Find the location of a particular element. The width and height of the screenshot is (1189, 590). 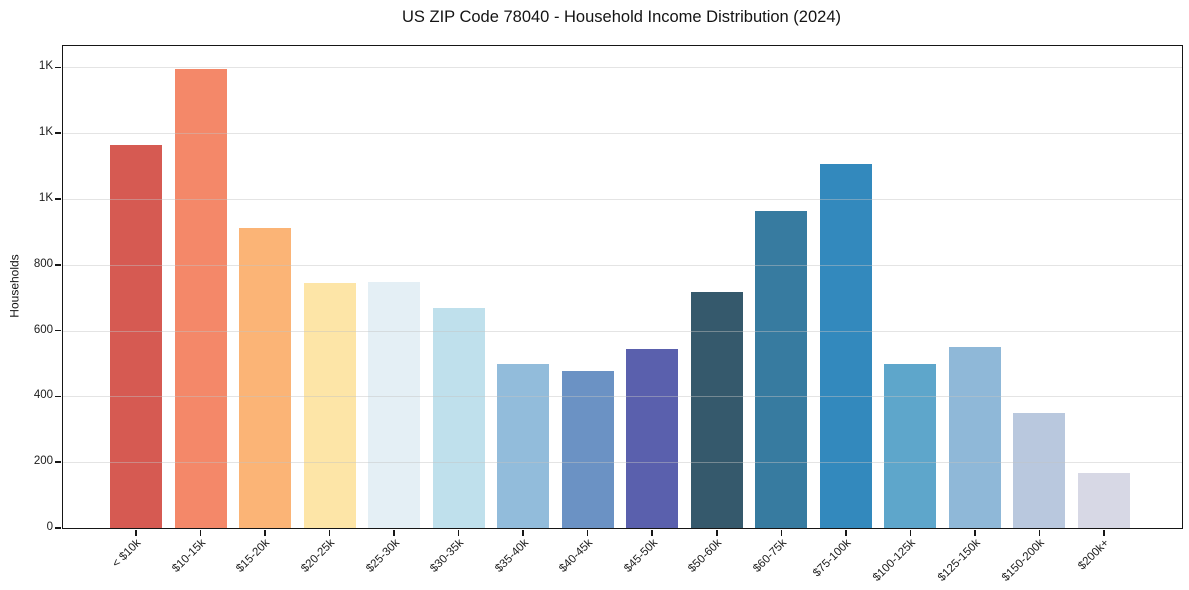

bar-$20-25k is located at coordinates (329, 405).